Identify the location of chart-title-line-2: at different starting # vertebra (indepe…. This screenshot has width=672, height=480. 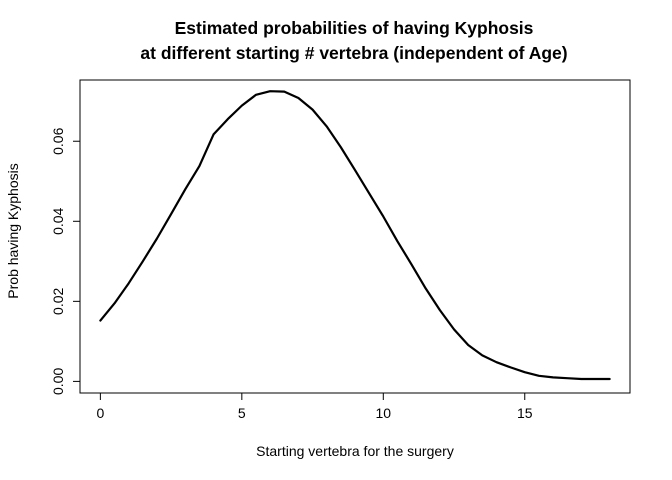
(353, 53).